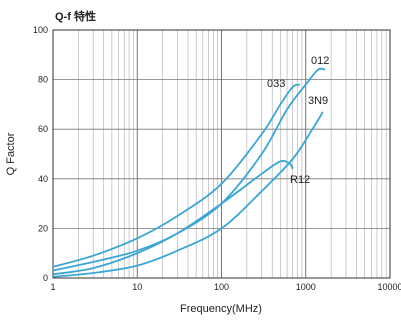 The height and width of the screenshot is (323, 401). What do you see at coordinates (300, 180) in the screenshot?
I see `series-label-r12: R12` at bounding box center [300, 180].